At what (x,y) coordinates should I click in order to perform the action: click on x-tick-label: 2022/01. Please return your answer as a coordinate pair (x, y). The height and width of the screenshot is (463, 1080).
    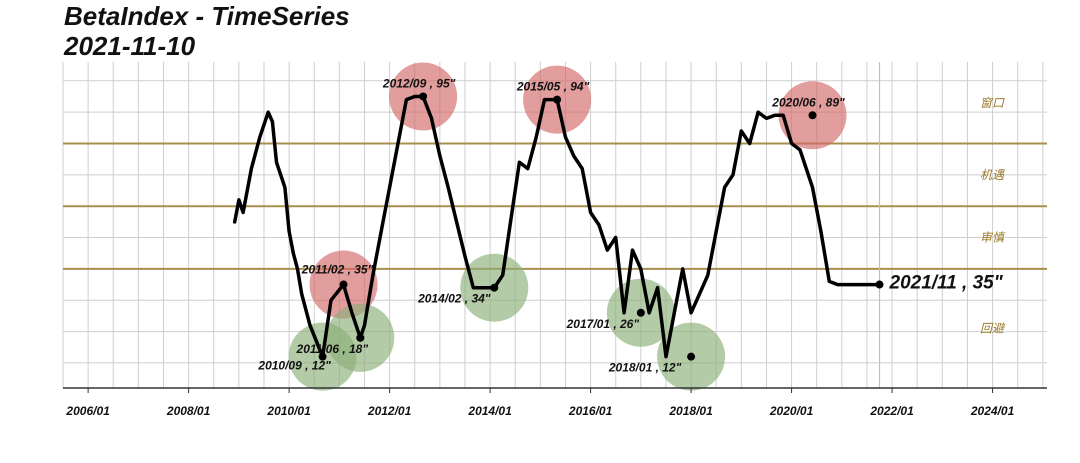
    Looking at the image, I should click on (891, 411).